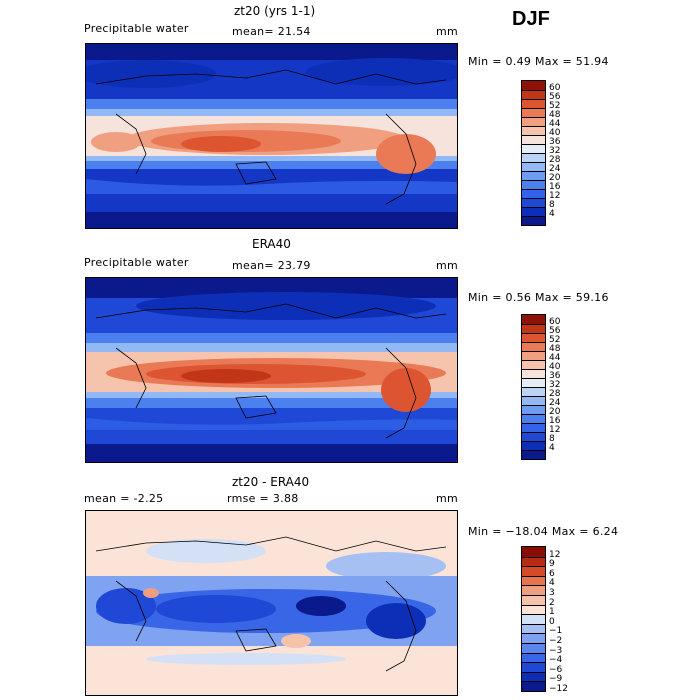  Describe the element at coordinates (124, 498) in the screenshot. I see `panel3-mean-label: mean = -2.25` at that location.